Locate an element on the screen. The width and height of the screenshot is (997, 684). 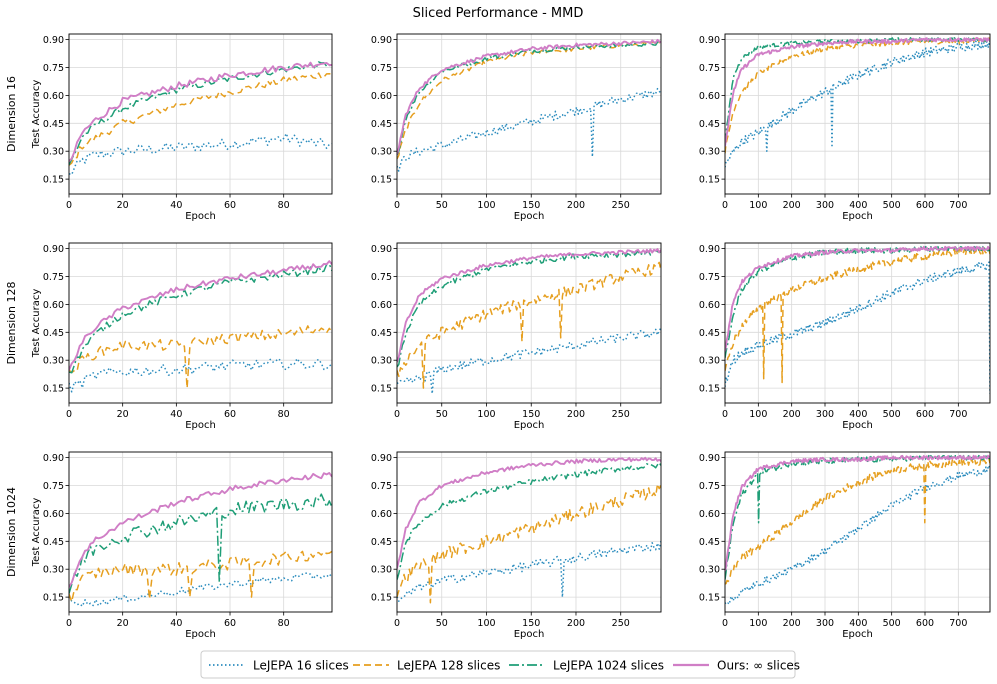
legend-item: Ours: ∞ slices is located at coordinates (736, 666).